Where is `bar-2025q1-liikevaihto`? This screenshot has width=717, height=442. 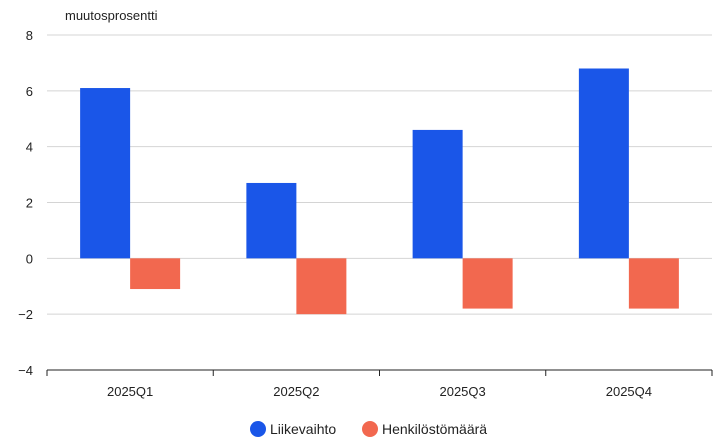 bar-2025q1-liikevaihto is located at coordinates (105, 173).